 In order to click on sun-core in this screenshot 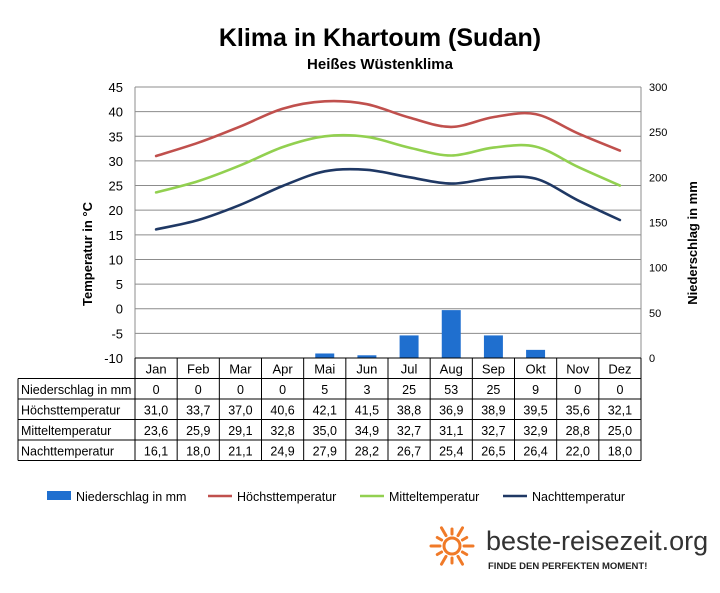, I will do `click(452, 546)`.